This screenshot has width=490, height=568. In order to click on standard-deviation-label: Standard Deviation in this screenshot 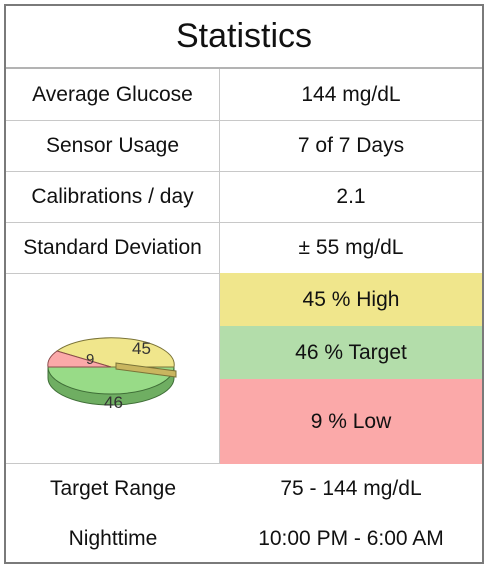, I will do `click(113, 247)`.